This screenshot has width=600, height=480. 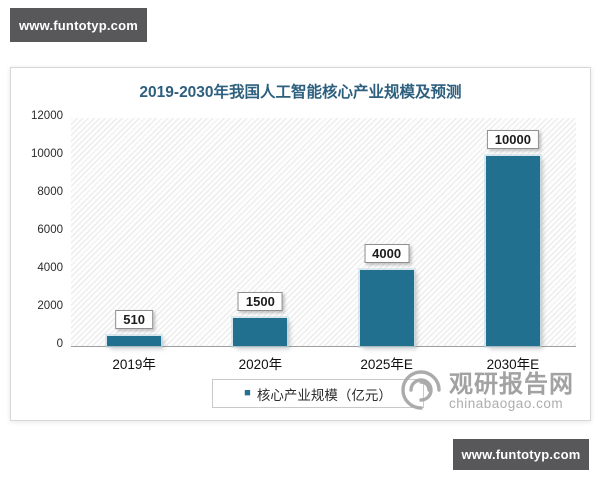 I want to click on data-label: 1500, so click(x=260, y=301).